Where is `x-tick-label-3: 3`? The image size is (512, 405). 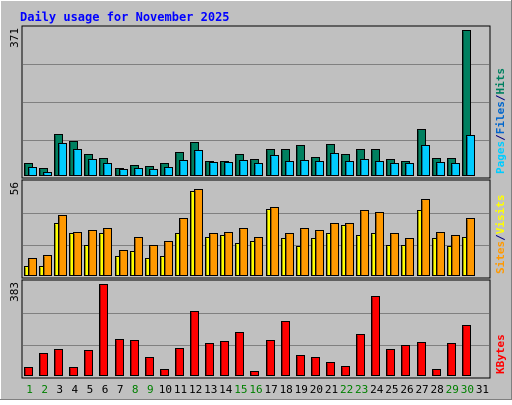
x-tick-label-3: 3 is located at coordinates (59, 389).